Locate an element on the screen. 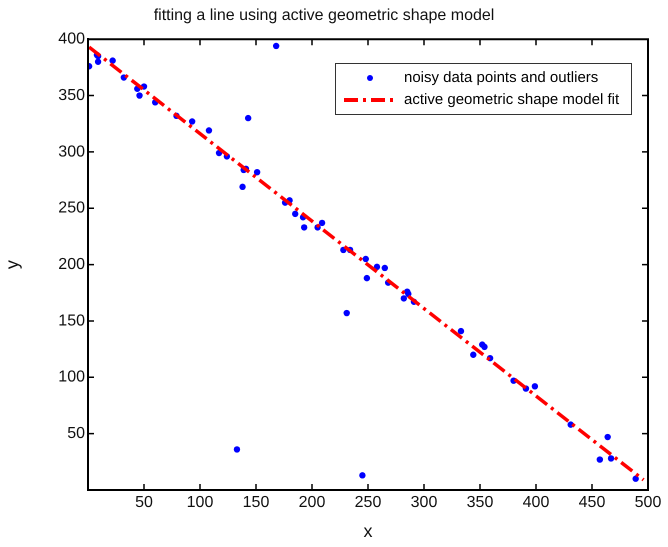  x-tick-label: 450 is located at coordinates (592, 503).